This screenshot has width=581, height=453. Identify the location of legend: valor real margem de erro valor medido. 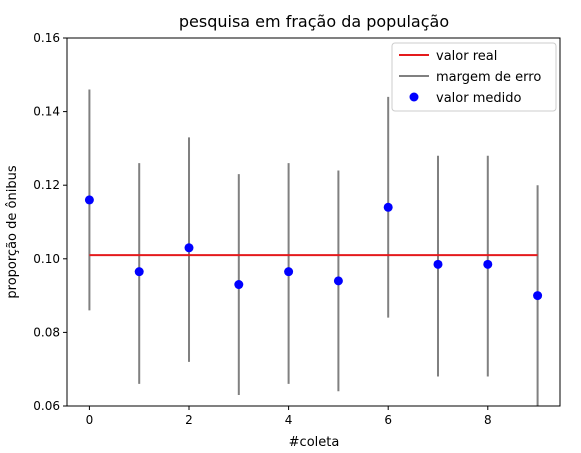
(474, 77).